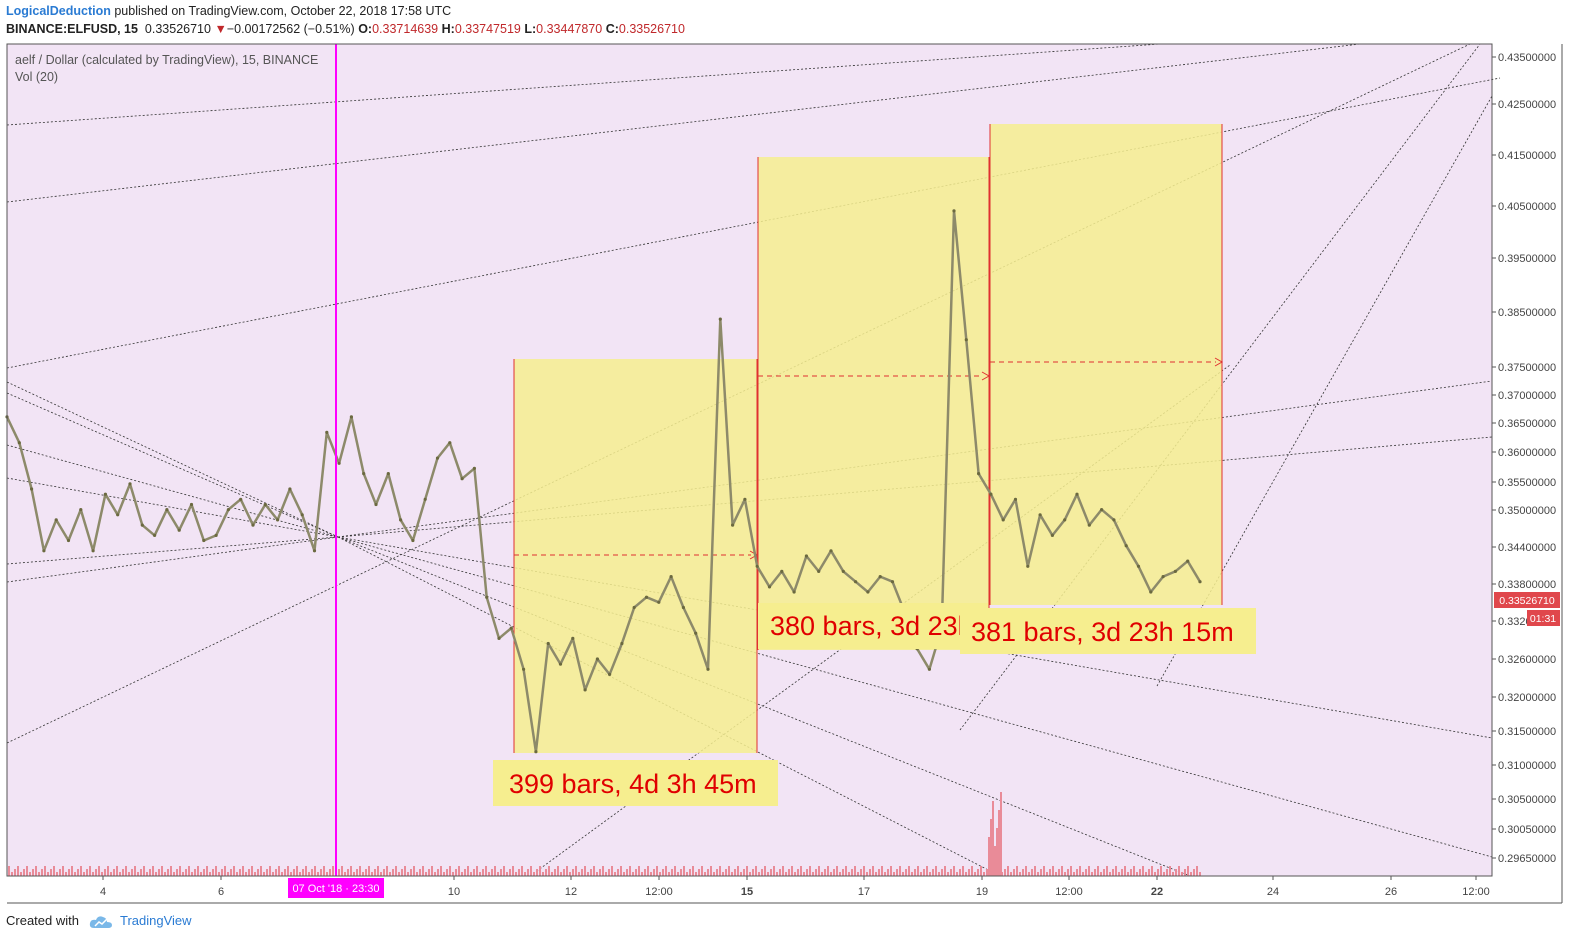 The width and height of the screenshot is (1578, 945). Describe the element at coordinates (1527, 259) in the screenshot. I see `y-tick-label: 0.39500000` at that location.